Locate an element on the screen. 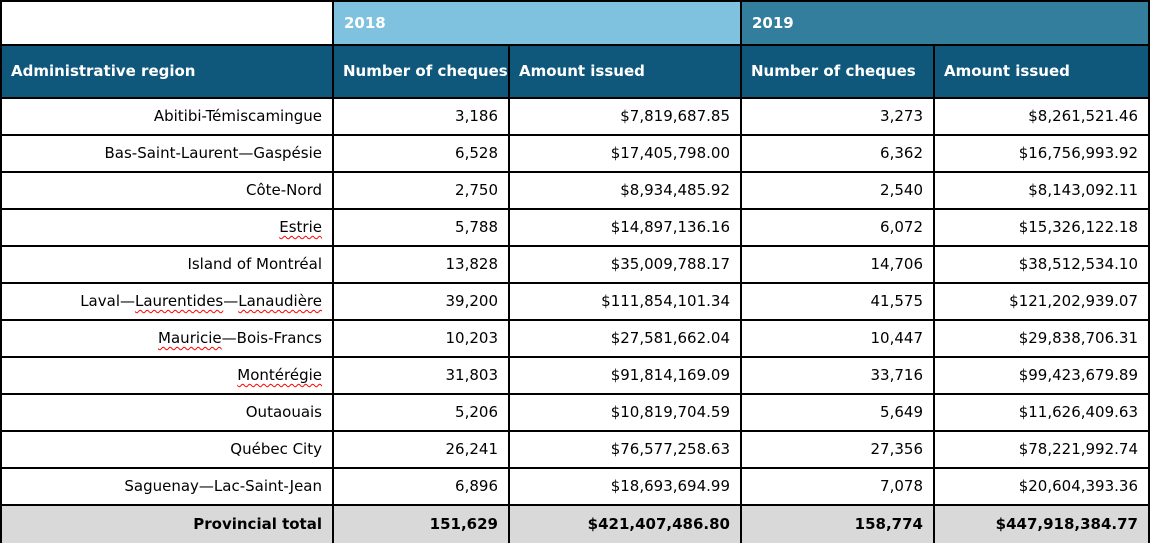 The width and height of the screenshot is (1150, 543). amount-2019-cell: $8,143,092.11 is located at coordinates (1041, 190).